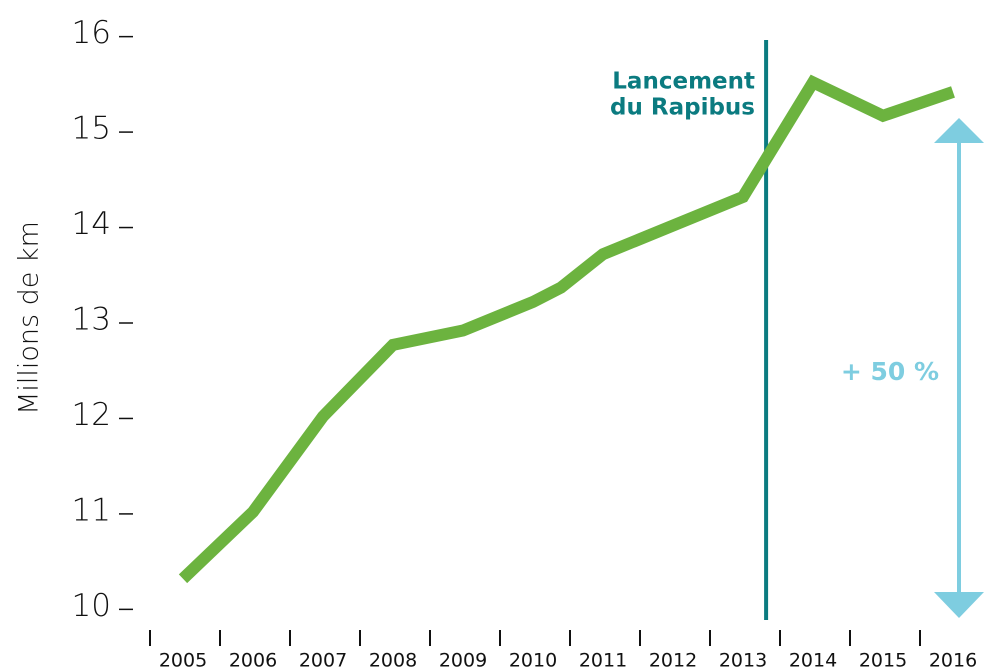 This screenshot has width=985, height=671. I want to click on x-tick-label: 2006, so click(253, 660).